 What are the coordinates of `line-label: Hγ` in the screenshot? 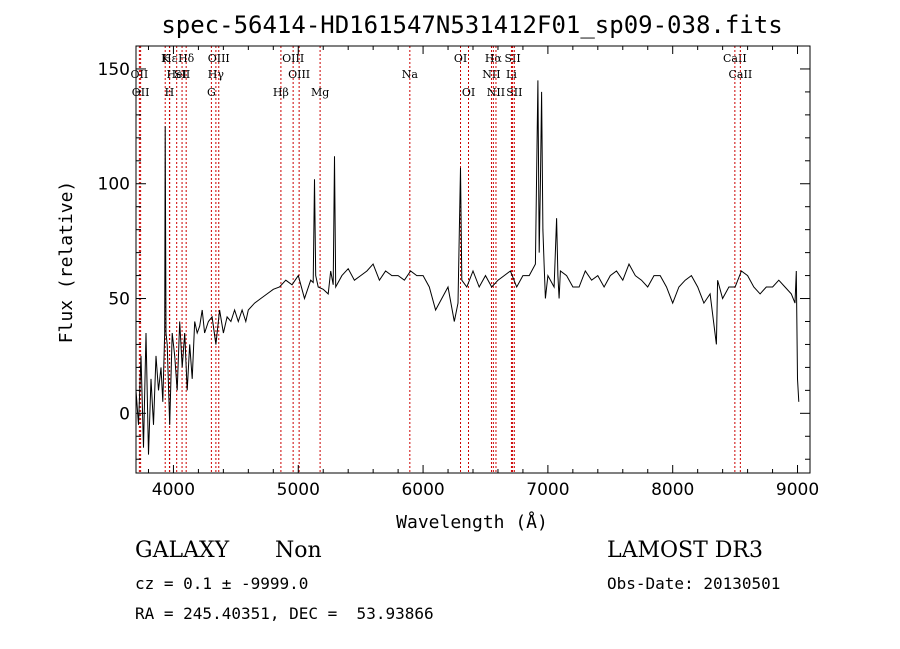 It's located at (216, 74).